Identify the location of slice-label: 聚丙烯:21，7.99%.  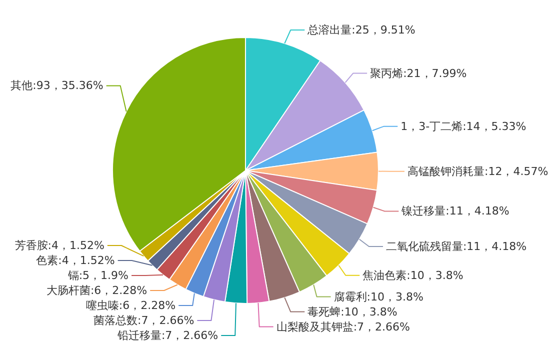
(418, 73).